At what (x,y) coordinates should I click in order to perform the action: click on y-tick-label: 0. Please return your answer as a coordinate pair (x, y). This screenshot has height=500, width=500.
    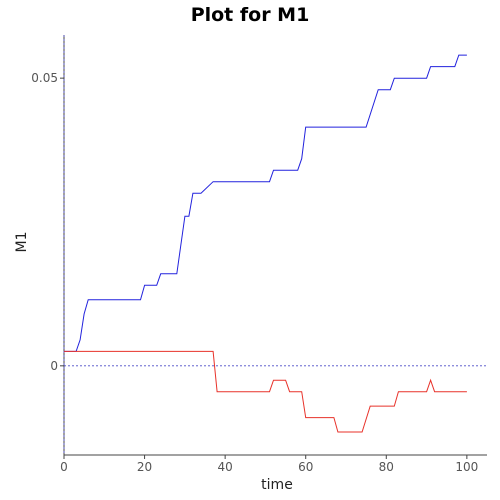
    Looking at the image, I should click on (54, 366).